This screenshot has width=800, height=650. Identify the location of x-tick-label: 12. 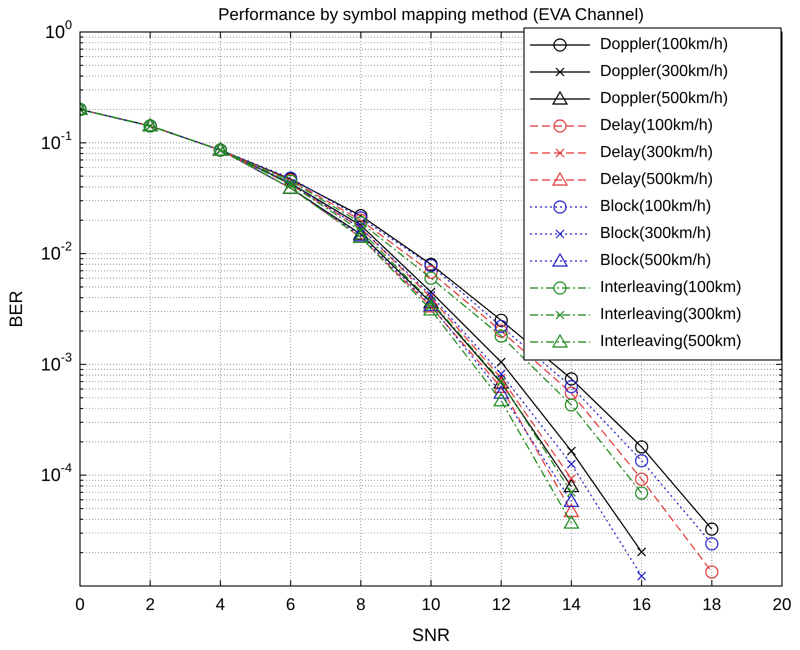
(501, 604).